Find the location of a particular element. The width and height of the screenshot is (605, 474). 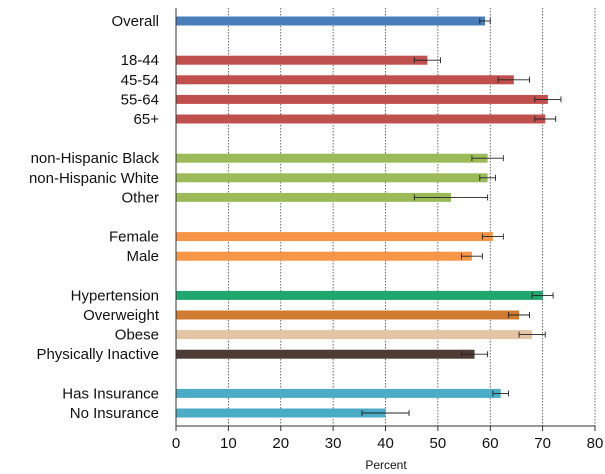

x-tick-label: 40 is located at coordinates (385, 443).